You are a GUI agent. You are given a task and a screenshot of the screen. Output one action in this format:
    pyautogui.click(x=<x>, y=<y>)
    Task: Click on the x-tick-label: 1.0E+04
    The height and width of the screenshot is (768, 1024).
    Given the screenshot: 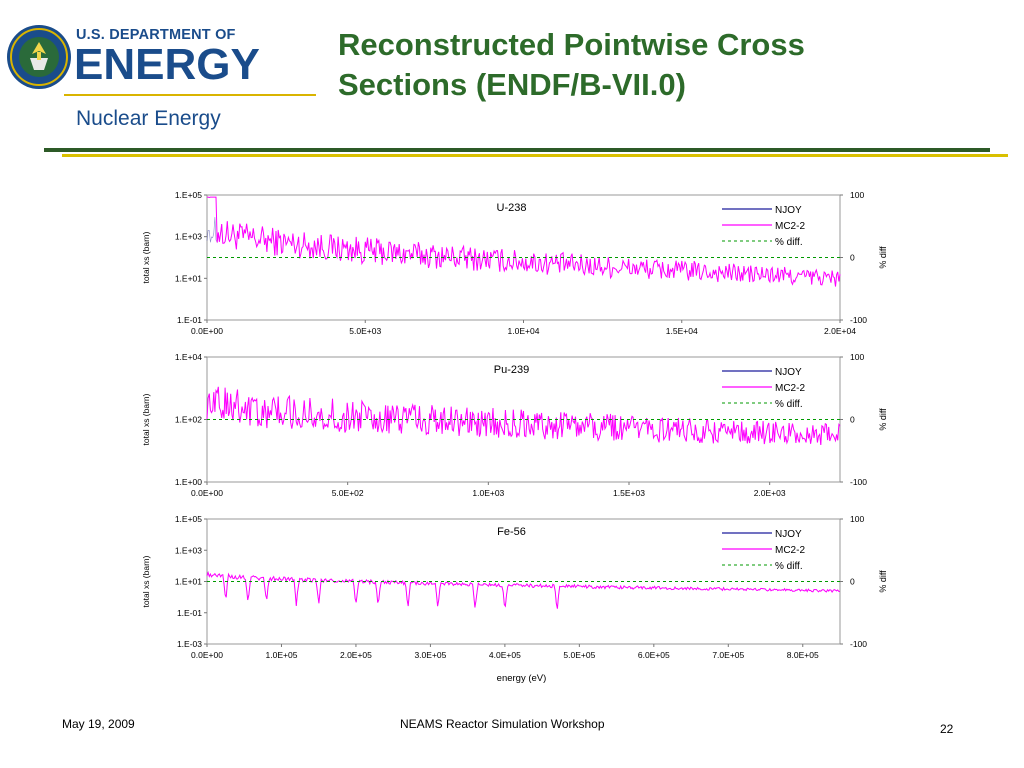 What is the action you would take?
    pyautogui.click(x=524, y=331)
    